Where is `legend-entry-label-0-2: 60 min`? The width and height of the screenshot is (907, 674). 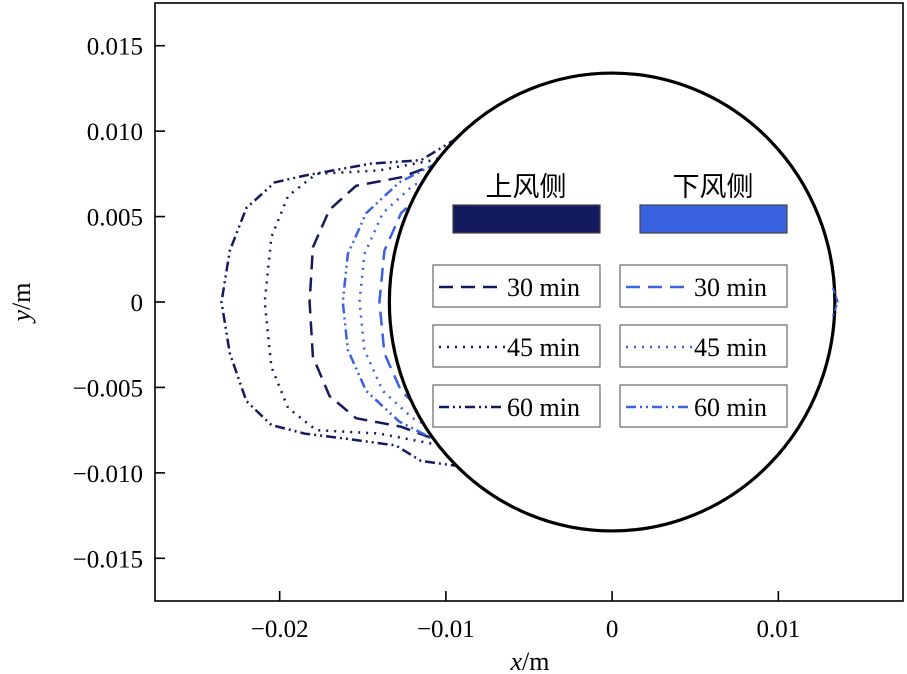
legend-entry-label-0-2: 60 min is located at coordinates (543, 407).